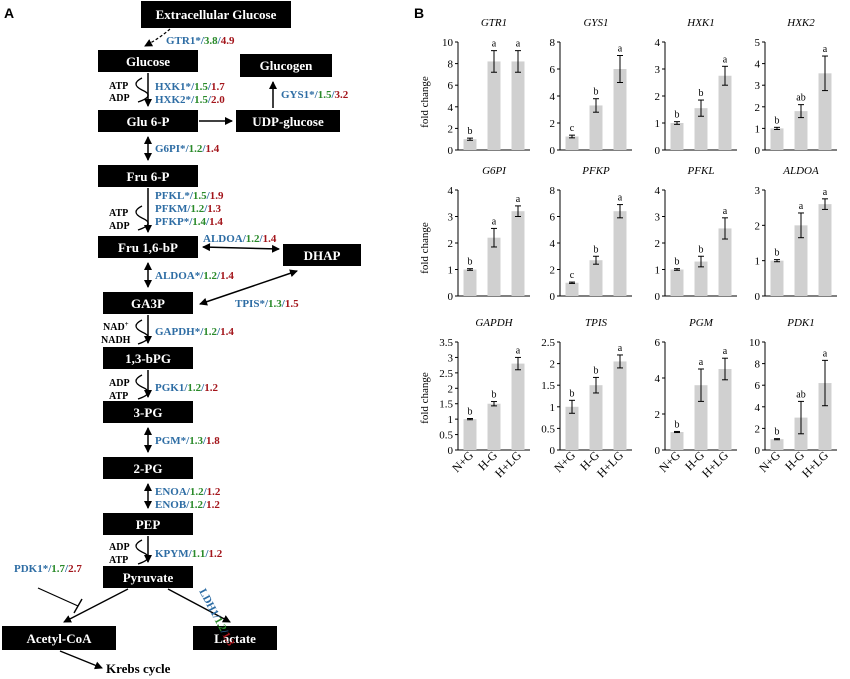 Image resolution: width=850 pixels, height=679 pixels. I want to click on tick-label-hxk2: 3, so click(758, 86).